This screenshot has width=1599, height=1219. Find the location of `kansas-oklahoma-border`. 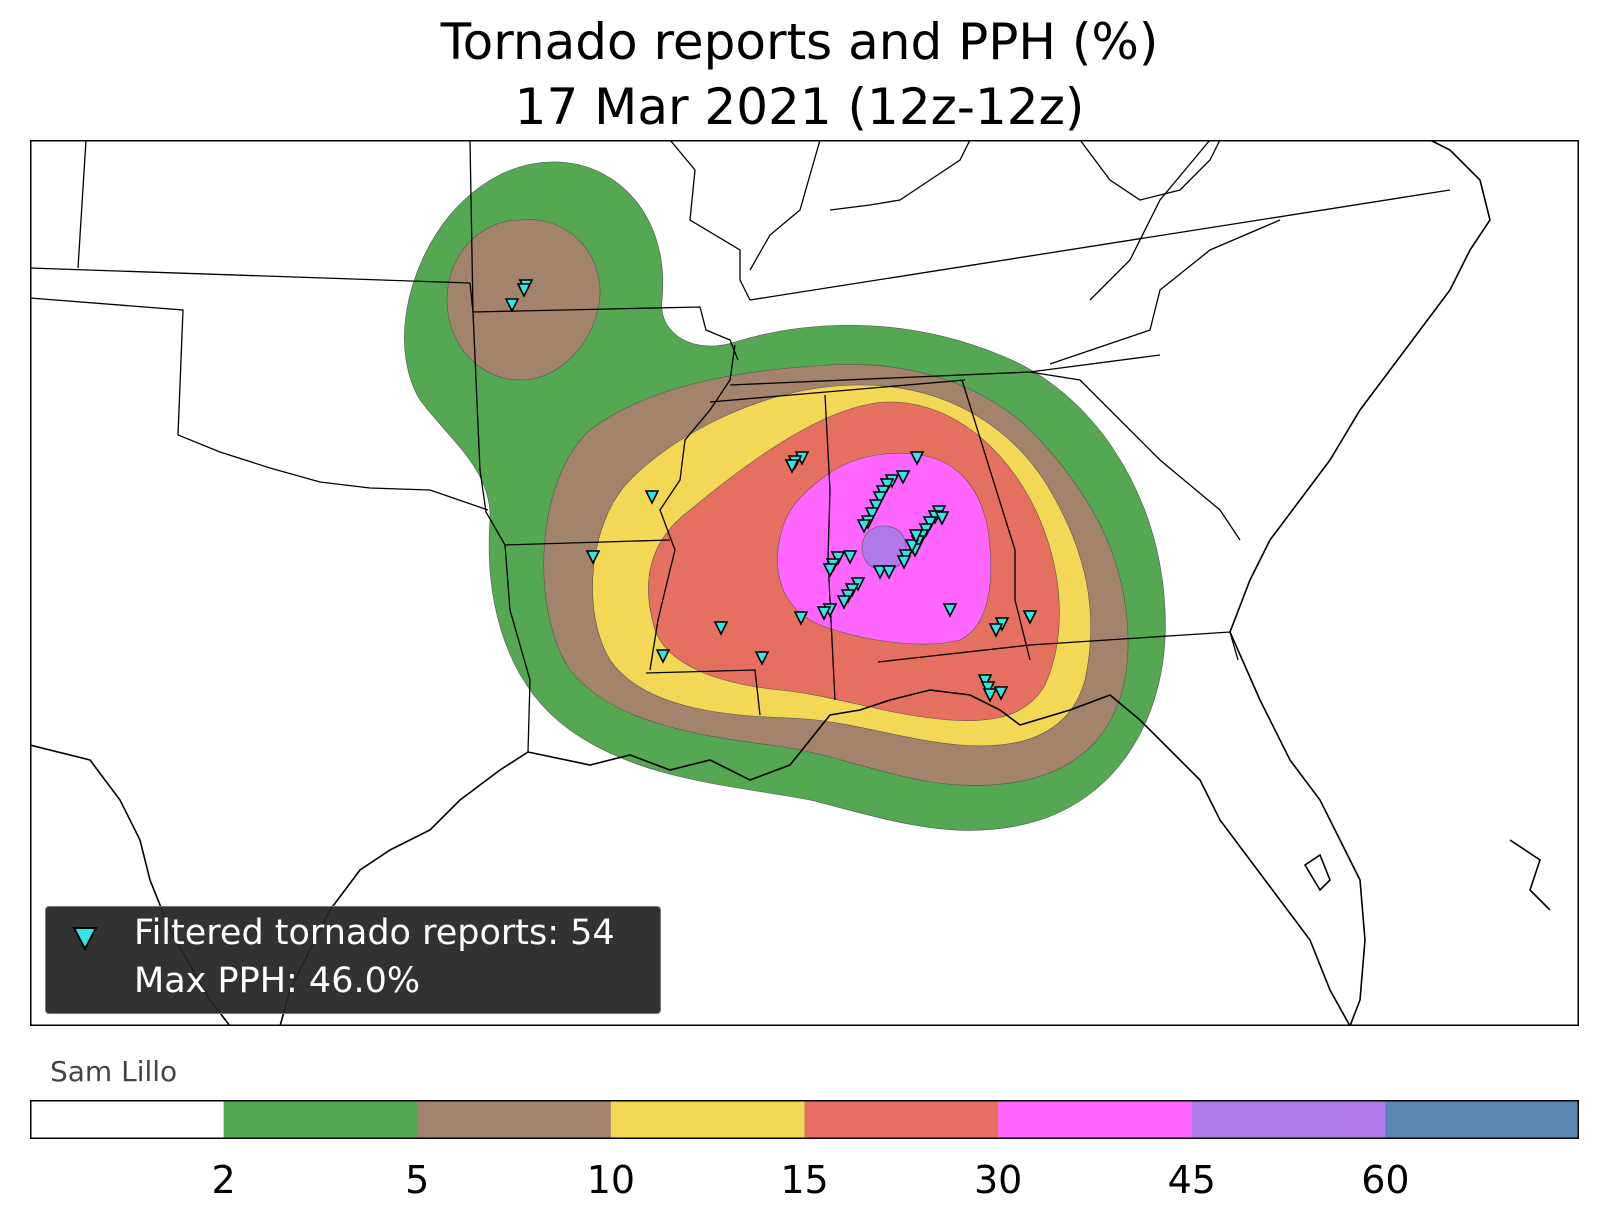

kansas-oklahoma-border is located at coordinates (250, 275).